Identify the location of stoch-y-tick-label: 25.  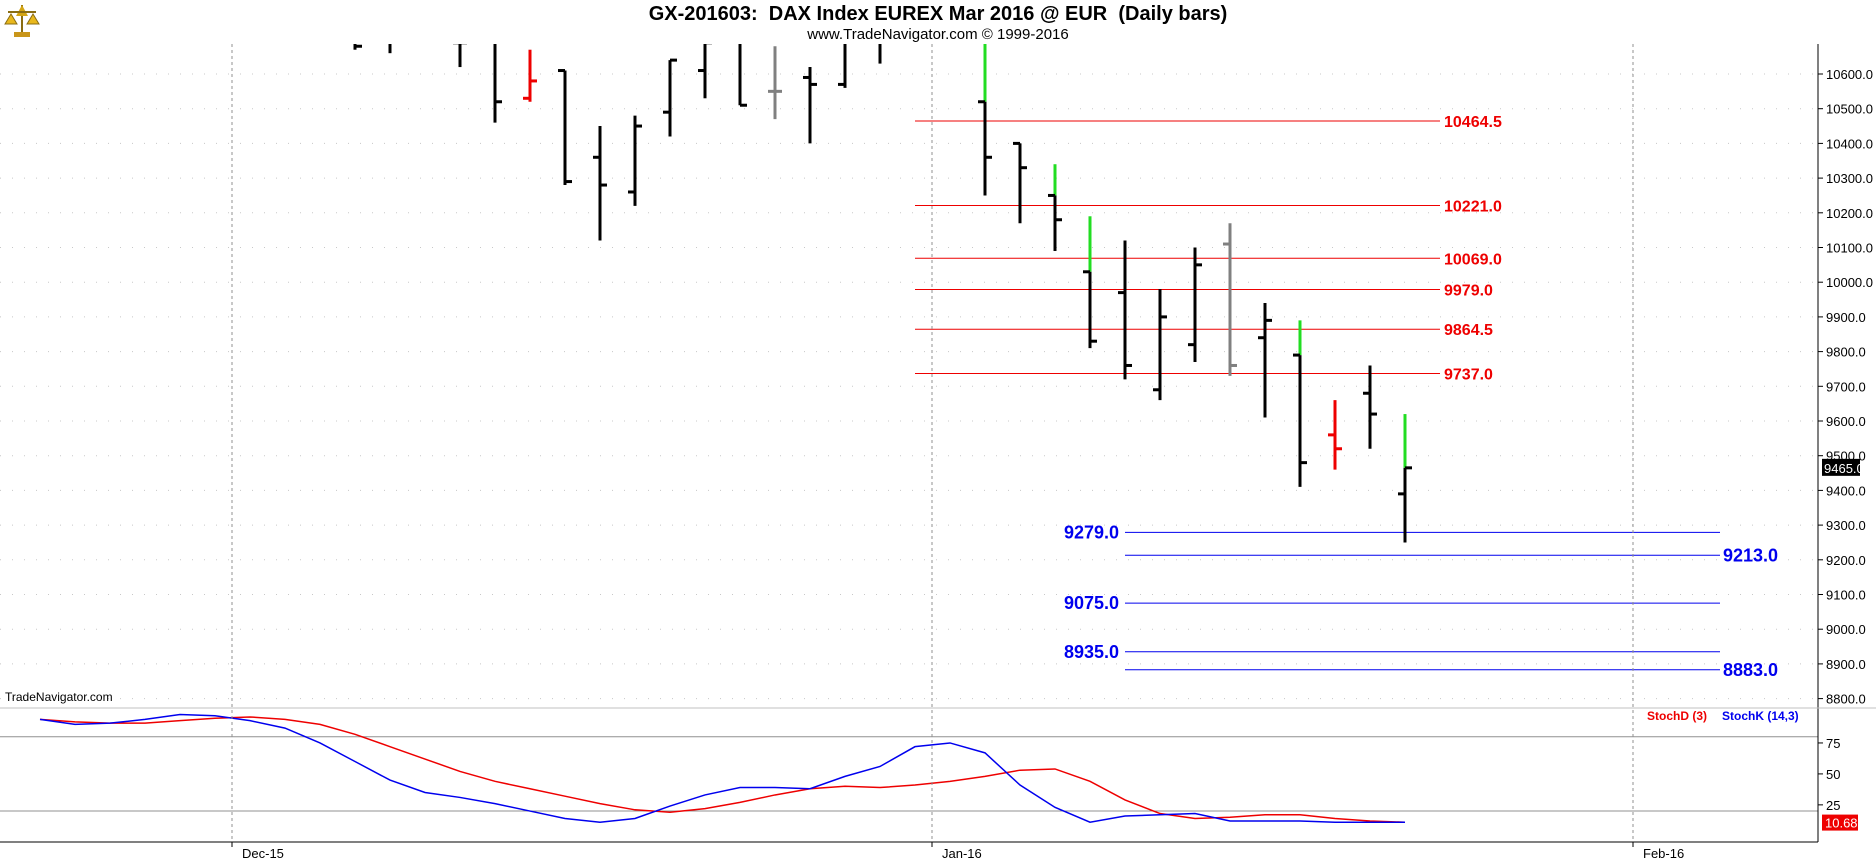
(1833, 805).